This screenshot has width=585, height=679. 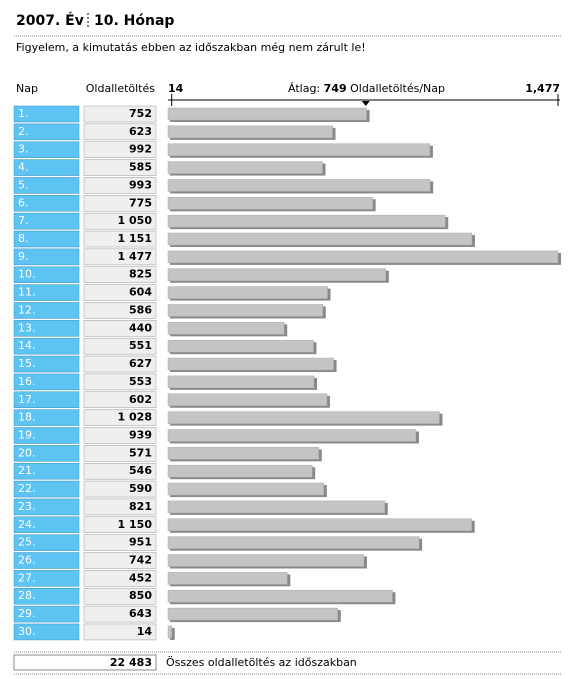 What do you see at coordinates (140, 577) in the screenshot?
I see `value-label: 452` at bounding box center [140, 577].